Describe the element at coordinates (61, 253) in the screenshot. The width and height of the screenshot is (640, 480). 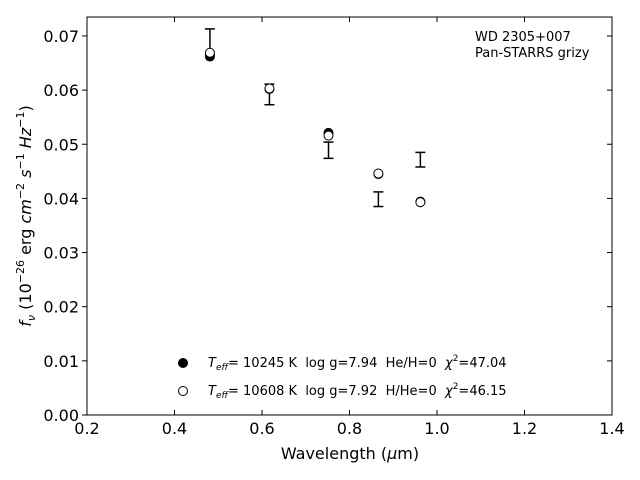
I see `y-tick-label: 0.03` at that location.